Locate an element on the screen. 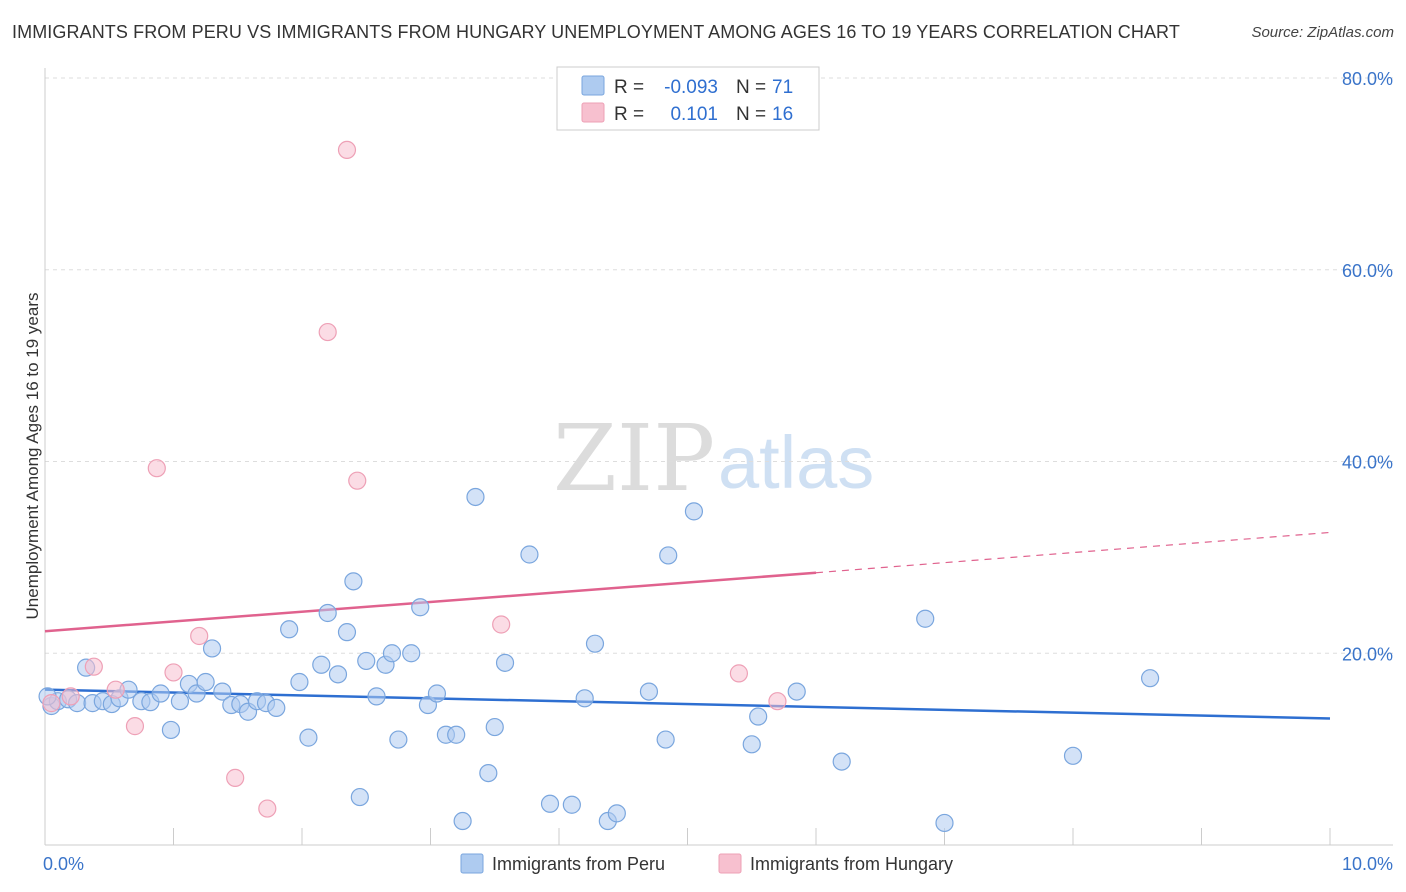  bottom-legend-swatch-peru is located at coordinates (472, 863).